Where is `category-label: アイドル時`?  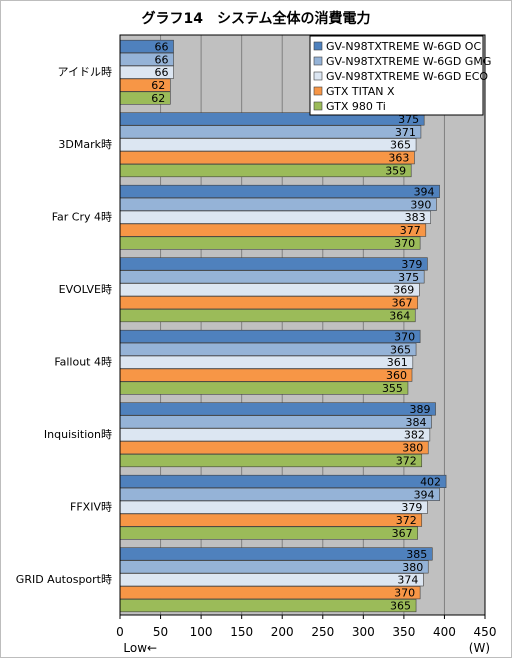 category-label: アイドル時 is located at coordinates (85, 71).